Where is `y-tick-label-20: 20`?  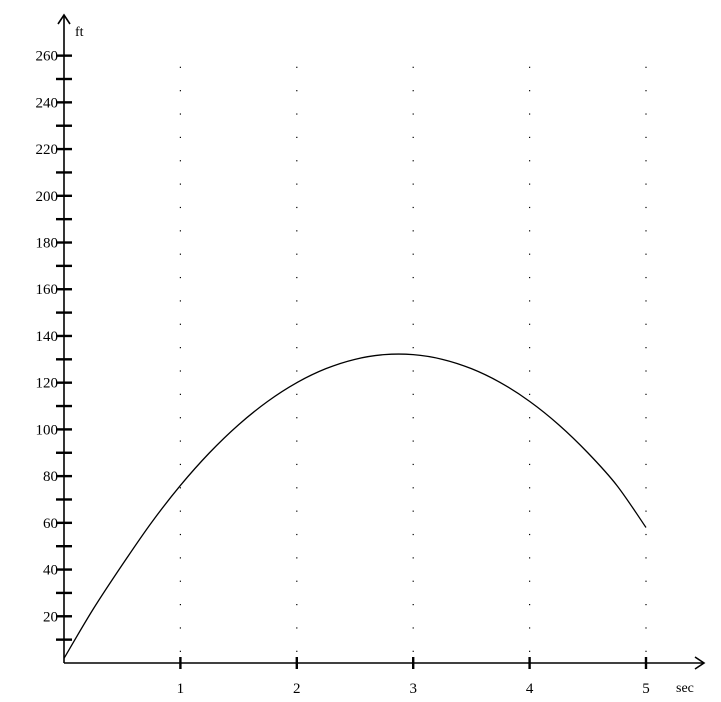
y-tick-label-20: 20 is located at coordinates (50, 617).